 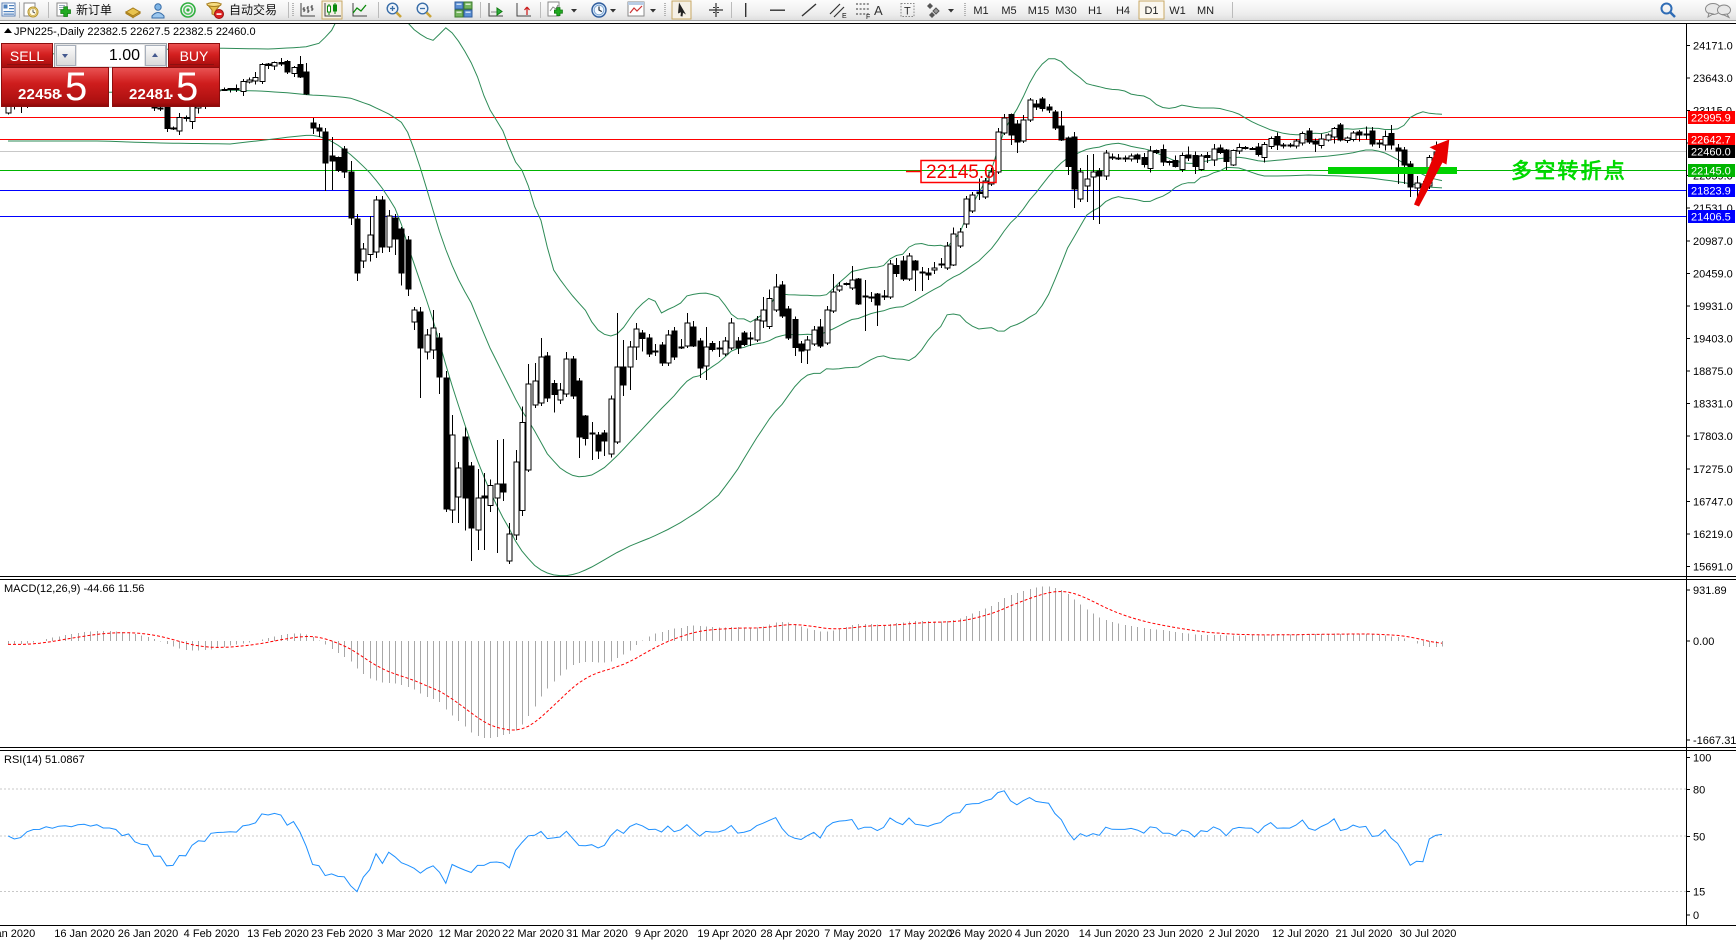 What do you see at coordinates (1713, 307) in the screenshot?
I see `svg-text: 19931.0` at bounding box center [1713, 307].